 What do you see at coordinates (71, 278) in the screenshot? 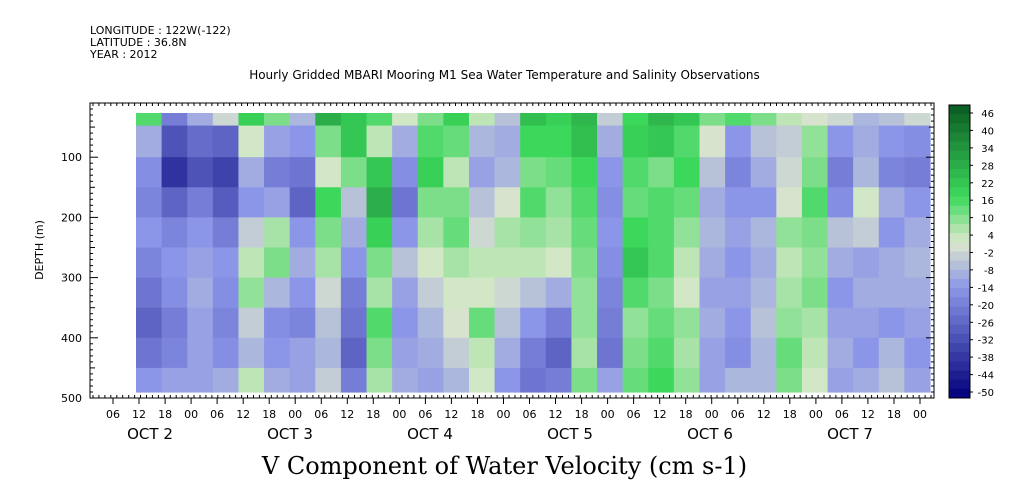
I see `y-tick-label: 300` at bounding box center [71, 278].